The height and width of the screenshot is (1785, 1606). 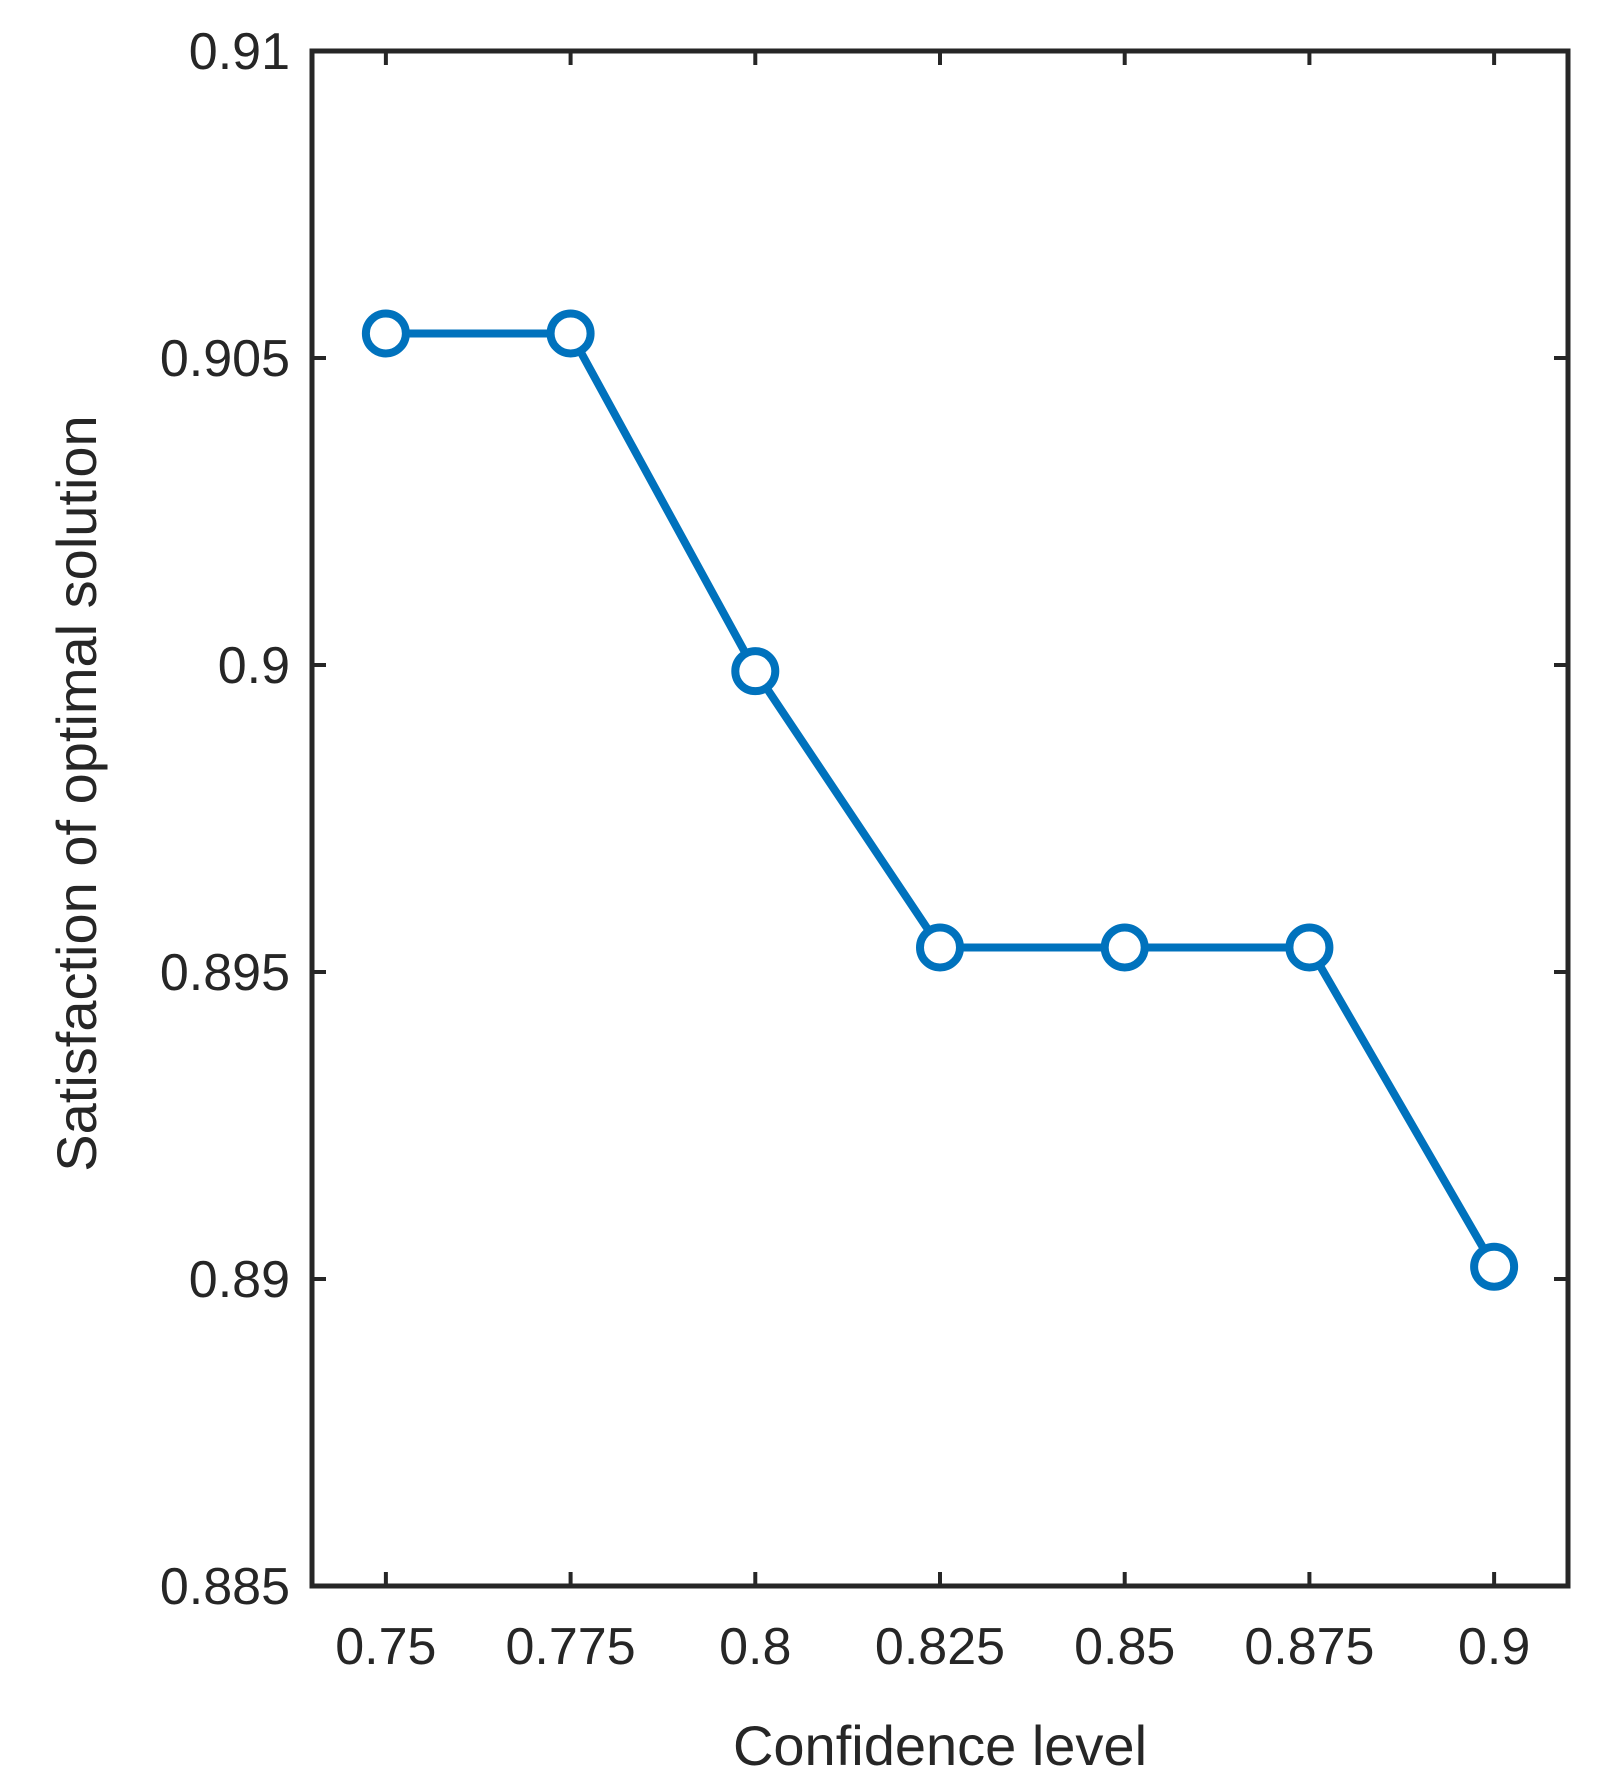 What do you see at coordinates (571, 1647) in the screenshot?
I see `x-tick-label: 0.775` at bounding box center [571, 1647].